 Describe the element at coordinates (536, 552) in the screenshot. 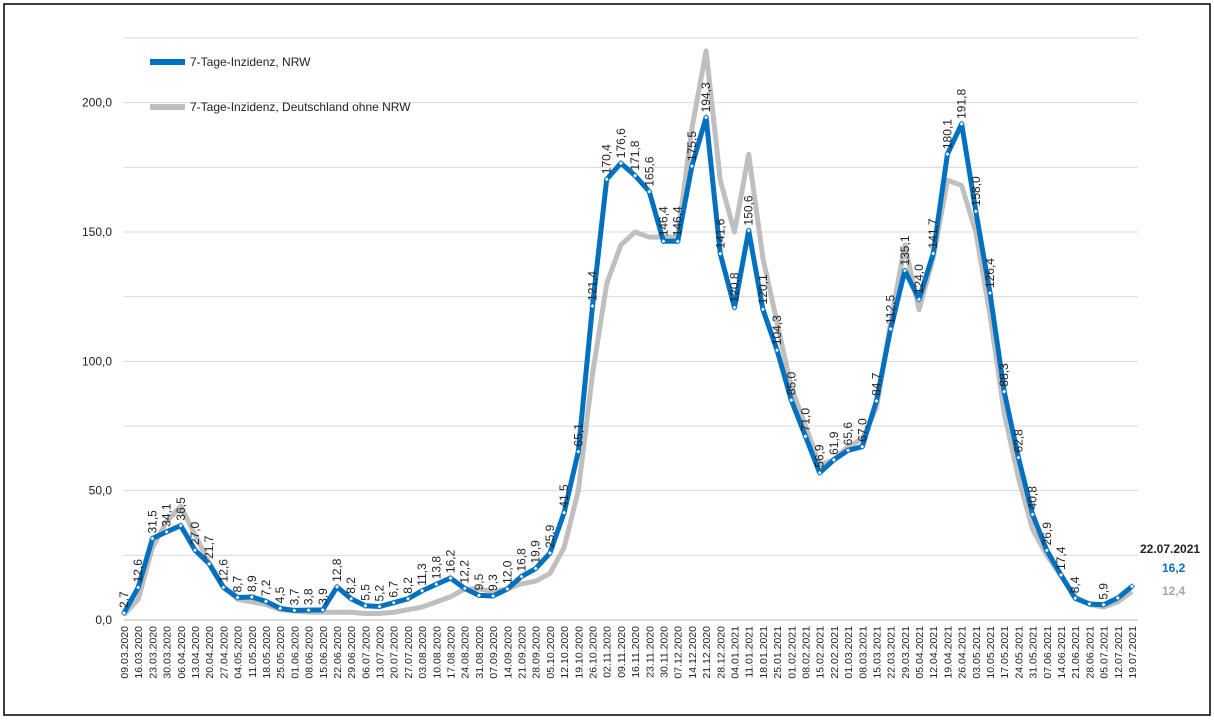

I see `data-label: 19,9` at that location.